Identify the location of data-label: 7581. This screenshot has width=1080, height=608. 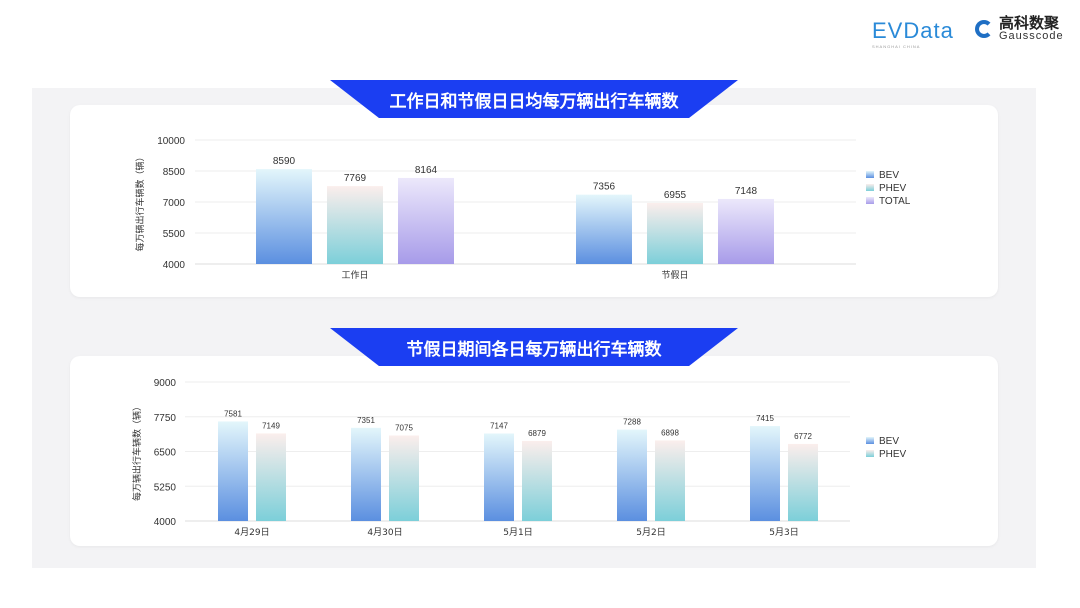
(233, 413).